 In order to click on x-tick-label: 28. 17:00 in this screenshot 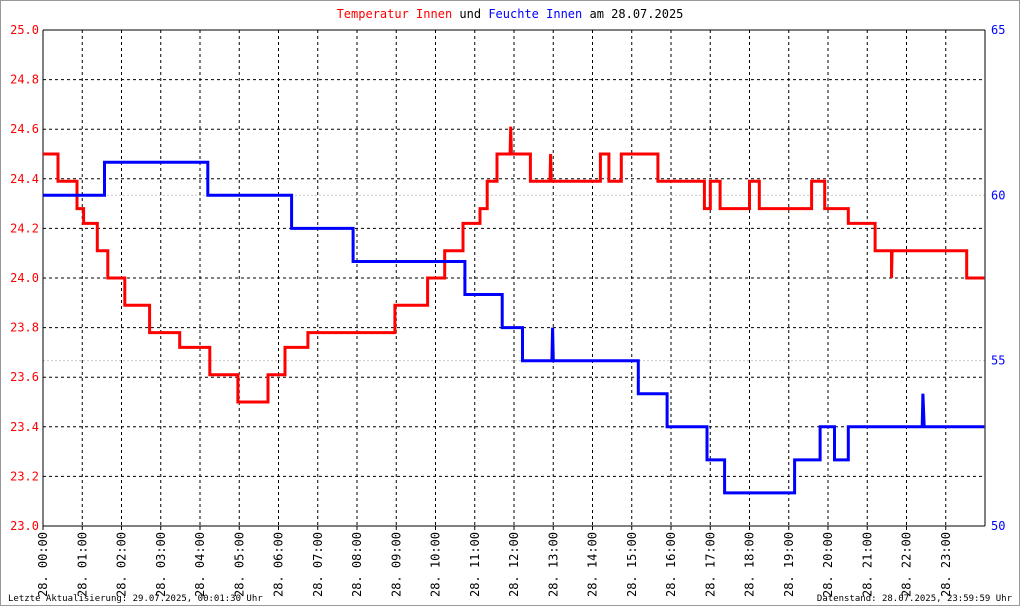, I will do `click(710, 564)`.